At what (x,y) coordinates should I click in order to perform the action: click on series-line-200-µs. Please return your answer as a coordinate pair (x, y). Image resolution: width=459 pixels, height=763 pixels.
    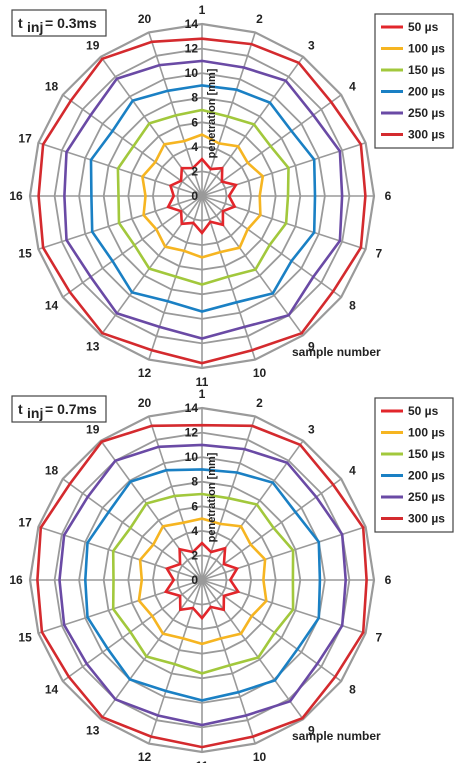
    Looking at the image, I should click on (203, 198).